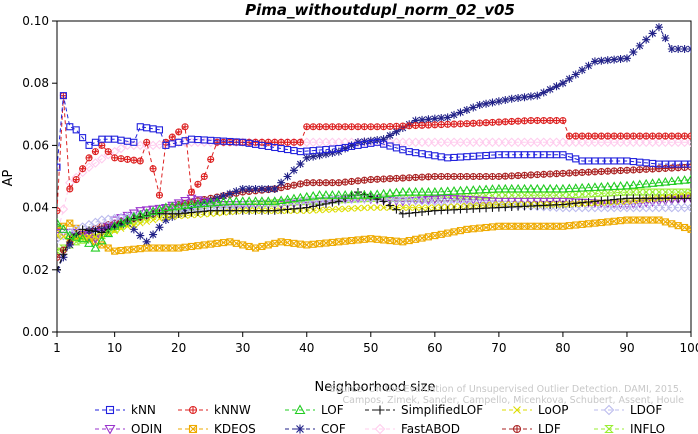 The height and width of the screenshot is (434, 698). I want to click on legend-label: FastABOD, so click(430, 428).